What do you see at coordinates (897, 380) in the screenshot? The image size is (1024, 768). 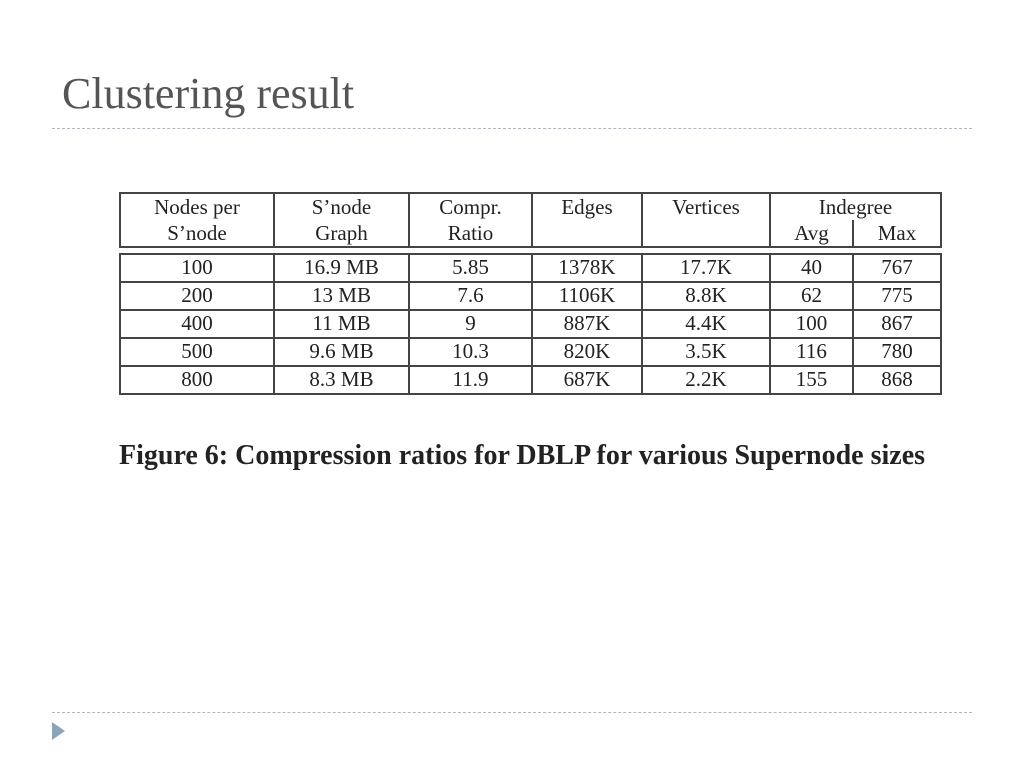 I see `table-cell: 868` at bounding box center [897, 380].